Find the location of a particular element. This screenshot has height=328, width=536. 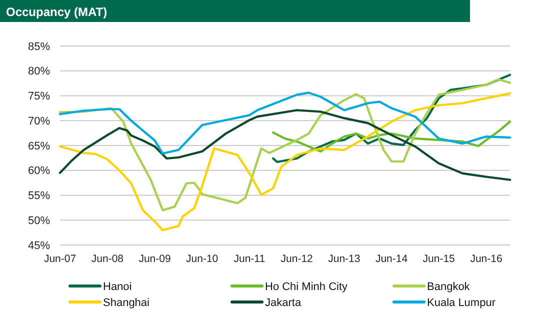

x-tick-label: Jun-10 is located at coordinates (202, 259).